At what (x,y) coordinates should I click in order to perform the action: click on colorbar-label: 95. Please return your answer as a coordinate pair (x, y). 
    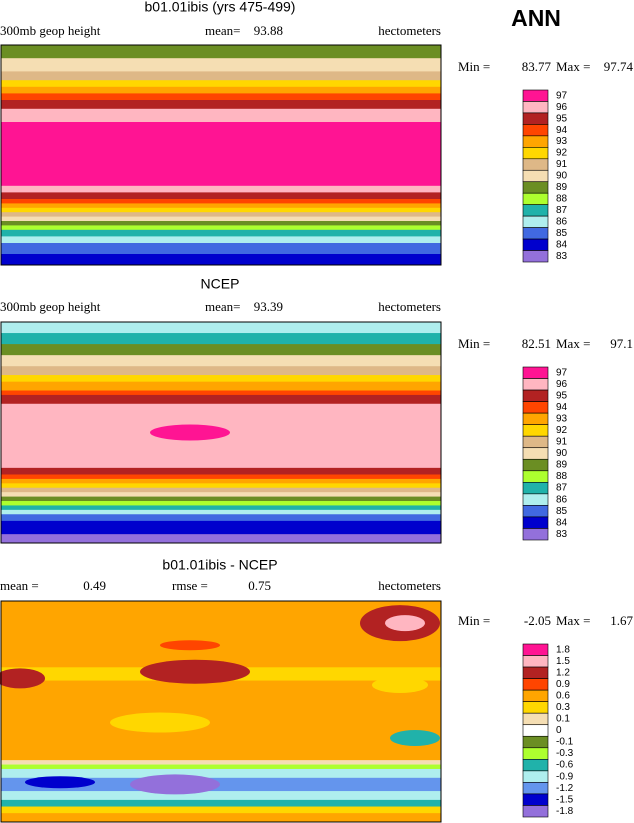
    Looking at the image, I should click on (562, 395).